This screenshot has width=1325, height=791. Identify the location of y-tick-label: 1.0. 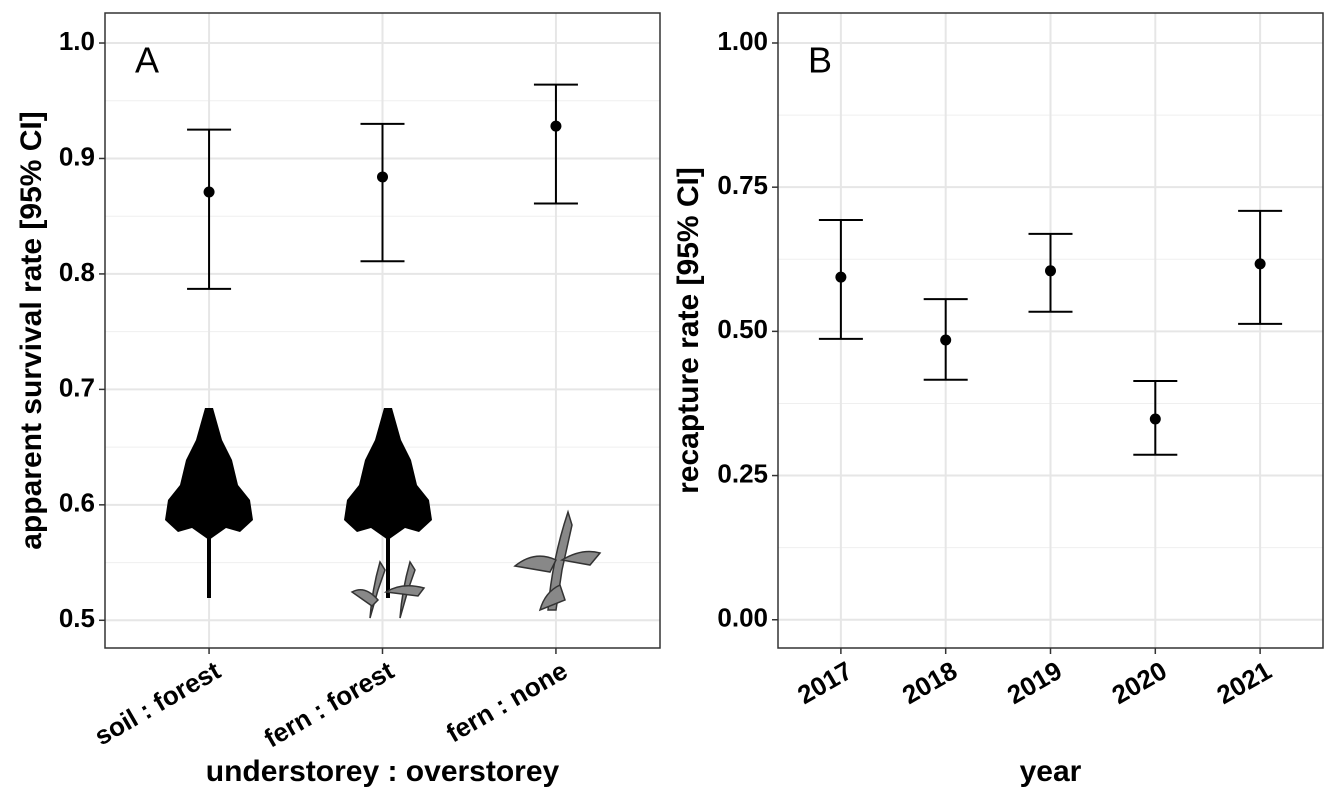
(77, 41).